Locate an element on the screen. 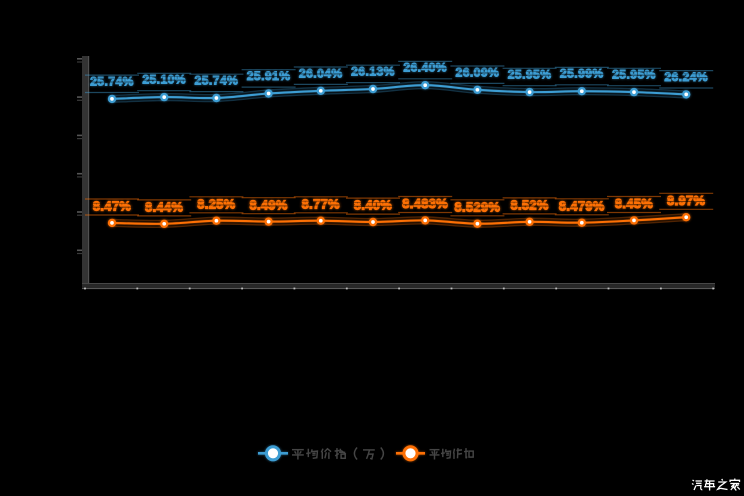  svg-text: 25.91% is located at coordinates (269, 76).